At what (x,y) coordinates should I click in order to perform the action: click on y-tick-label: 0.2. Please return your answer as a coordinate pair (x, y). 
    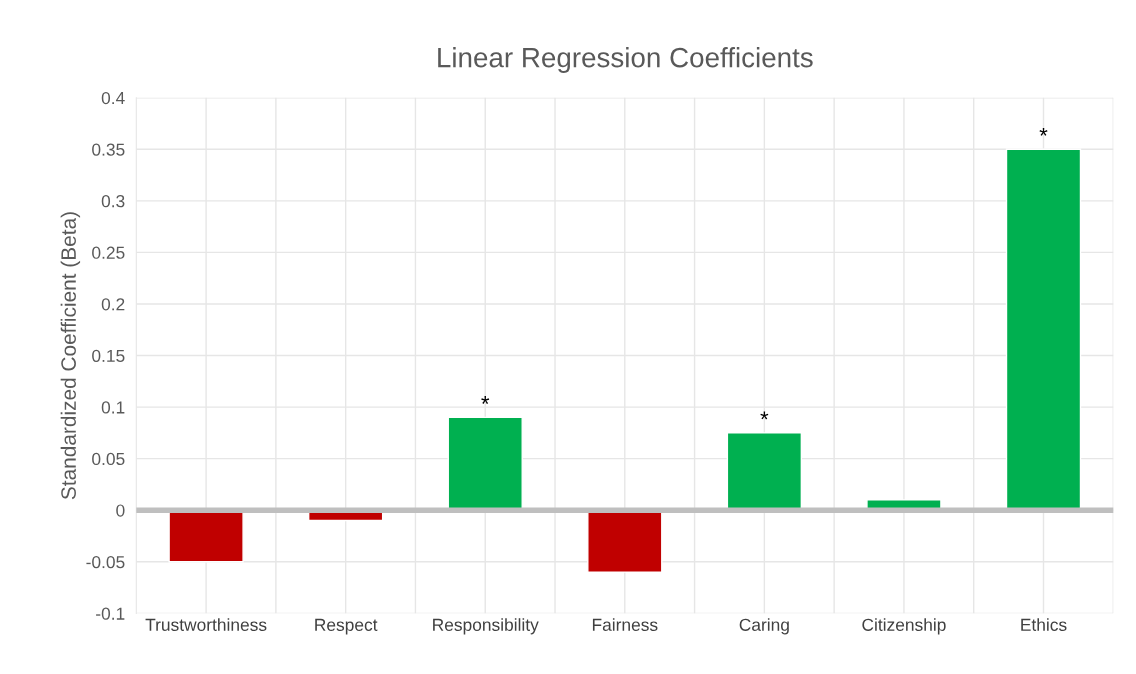
    Looking at the image, I should click on (113, 304).